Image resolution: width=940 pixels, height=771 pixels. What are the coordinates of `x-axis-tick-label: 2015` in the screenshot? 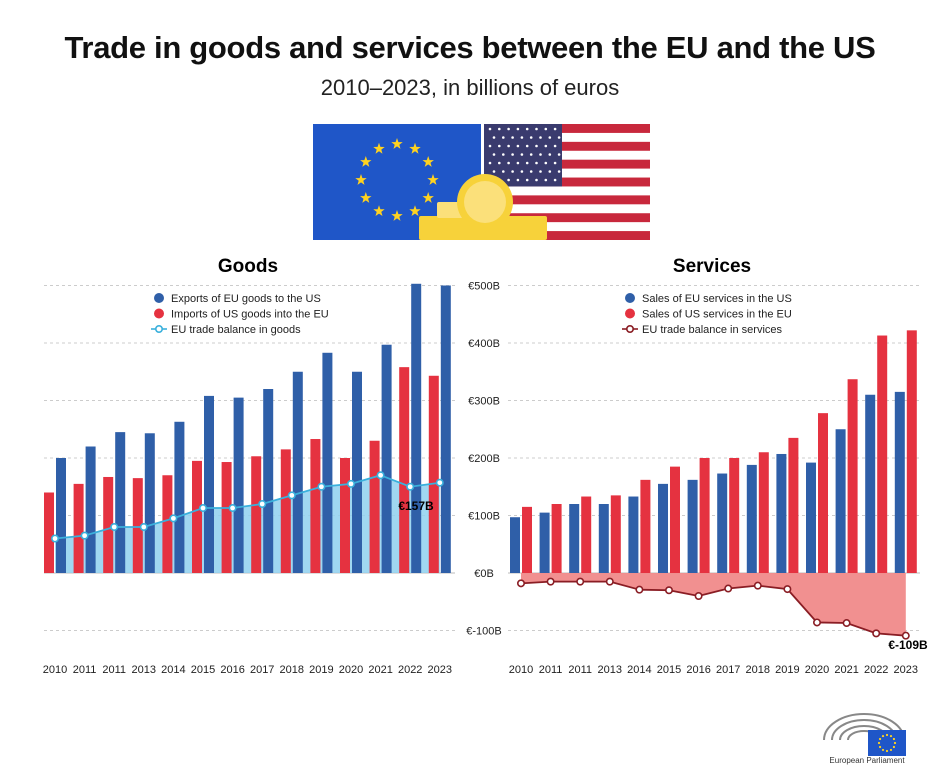 It's located at (669, 670).